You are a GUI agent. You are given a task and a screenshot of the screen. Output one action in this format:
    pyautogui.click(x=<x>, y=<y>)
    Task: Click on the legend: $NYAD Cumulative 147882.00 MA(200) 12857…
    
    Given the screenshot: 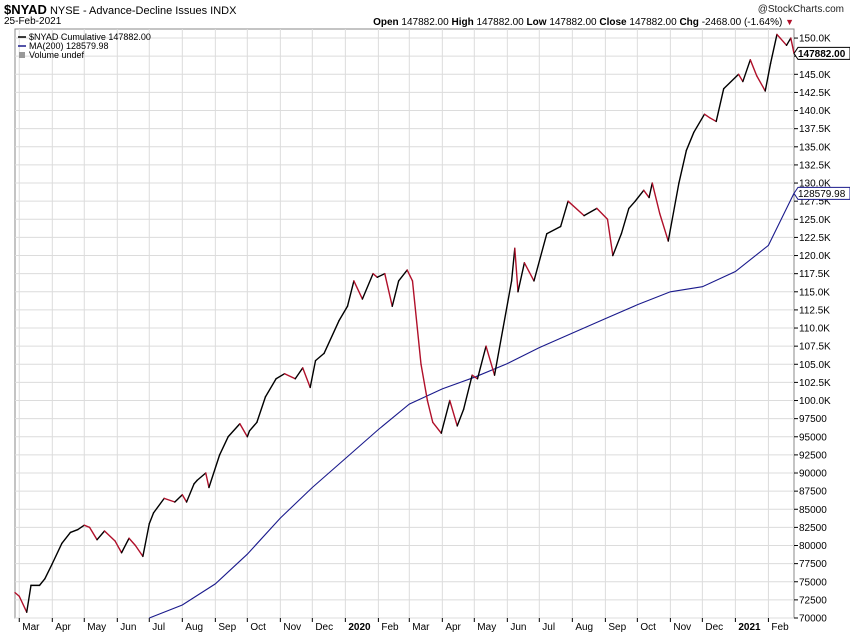 What is the action you would take?
    pyautogui.click(x=84, y=46)
    